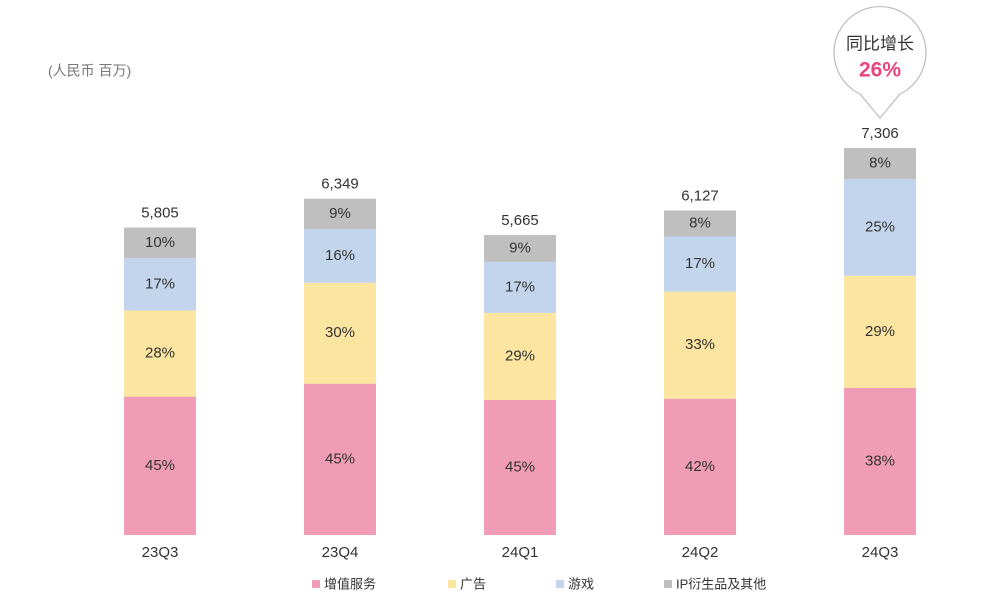  What do you see at coordinates (700, 552) in the screenshot?
I see `x-tick-label: 24Q2` at bounding box center [700, 552].